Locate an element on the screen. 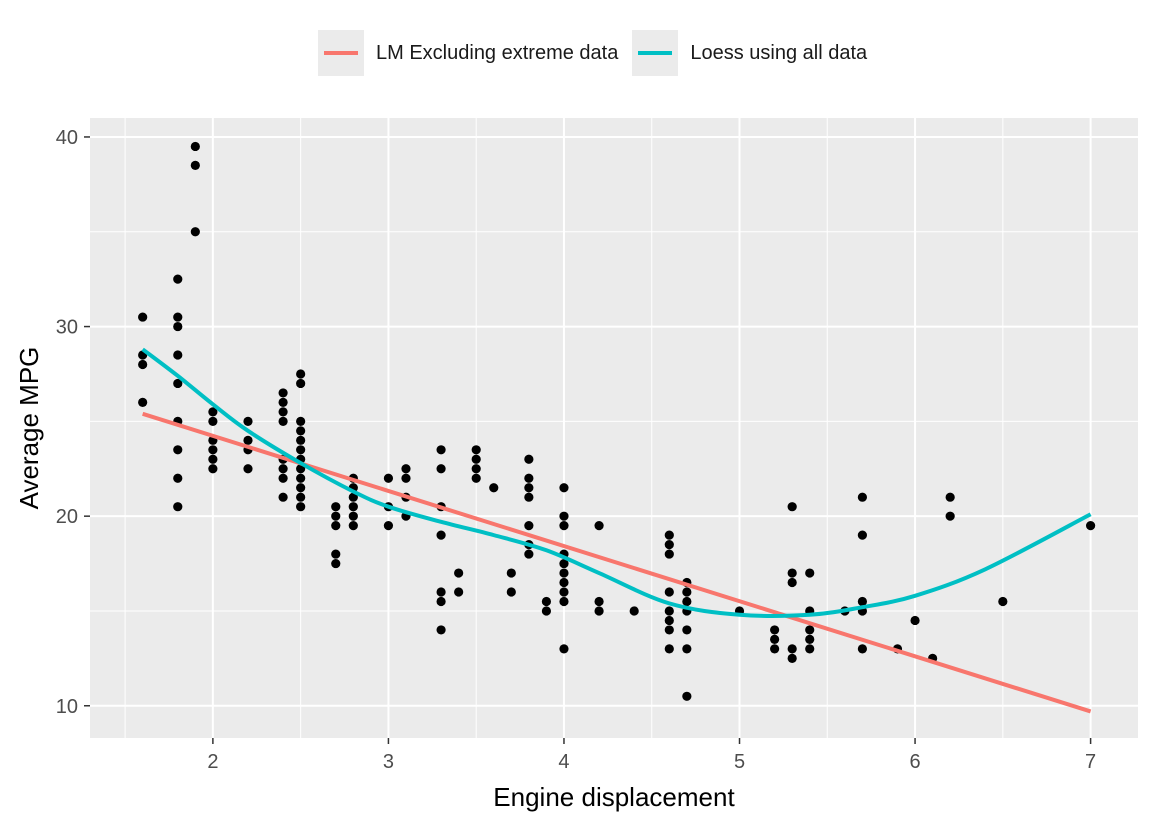 Image resolution: width=1152 pixels, height=825 pixels. x-tick-label: 3 is located at coordinates (388, 762).